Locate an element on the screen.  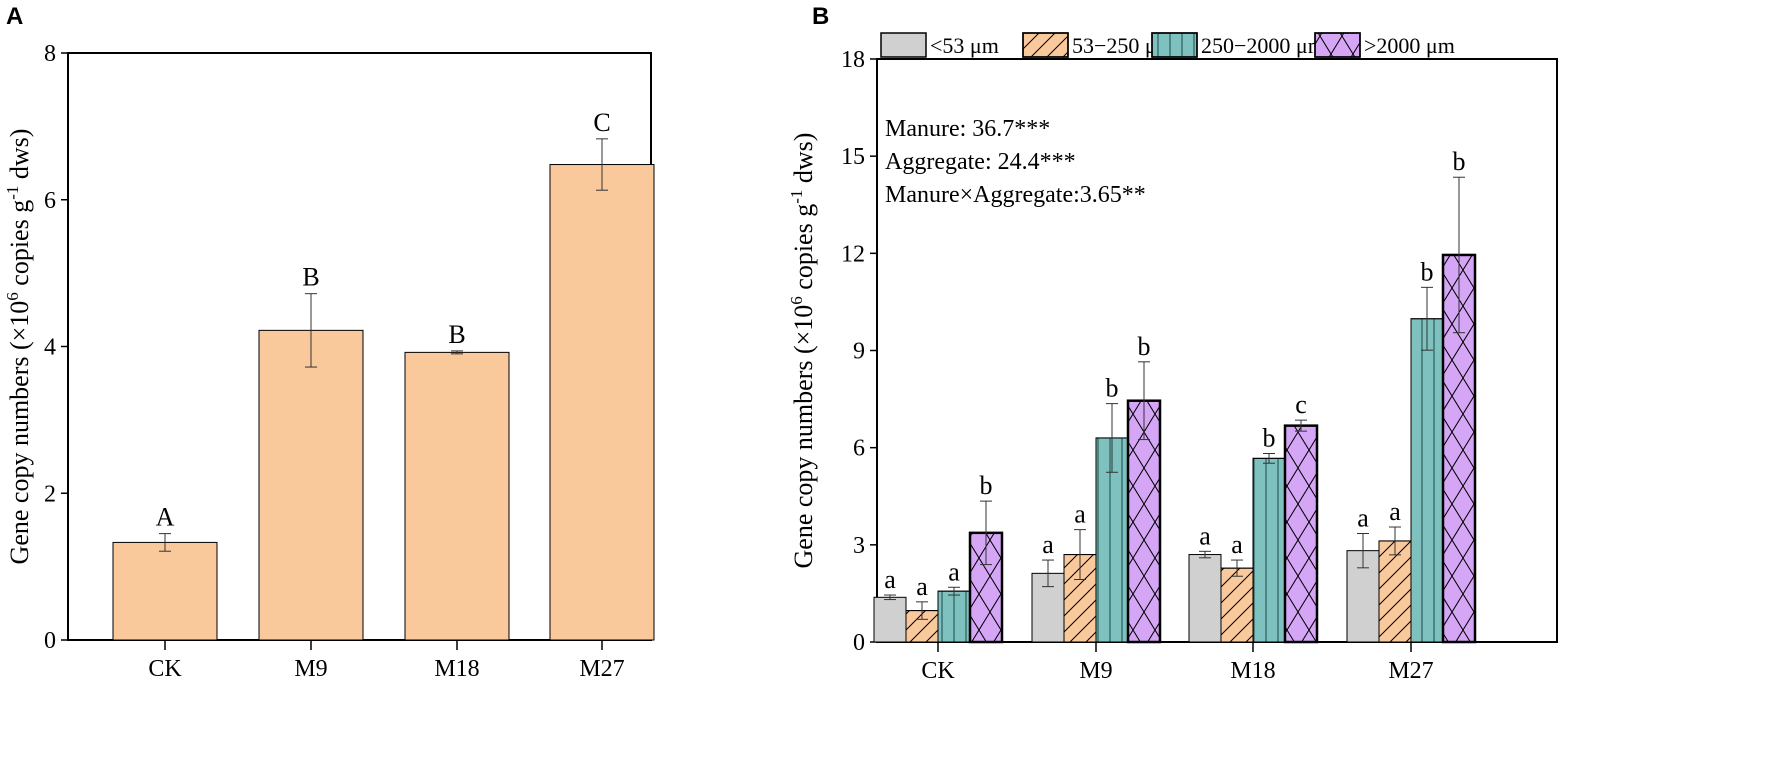
y-tick-label: 12 is located at coordinates (853, 254).